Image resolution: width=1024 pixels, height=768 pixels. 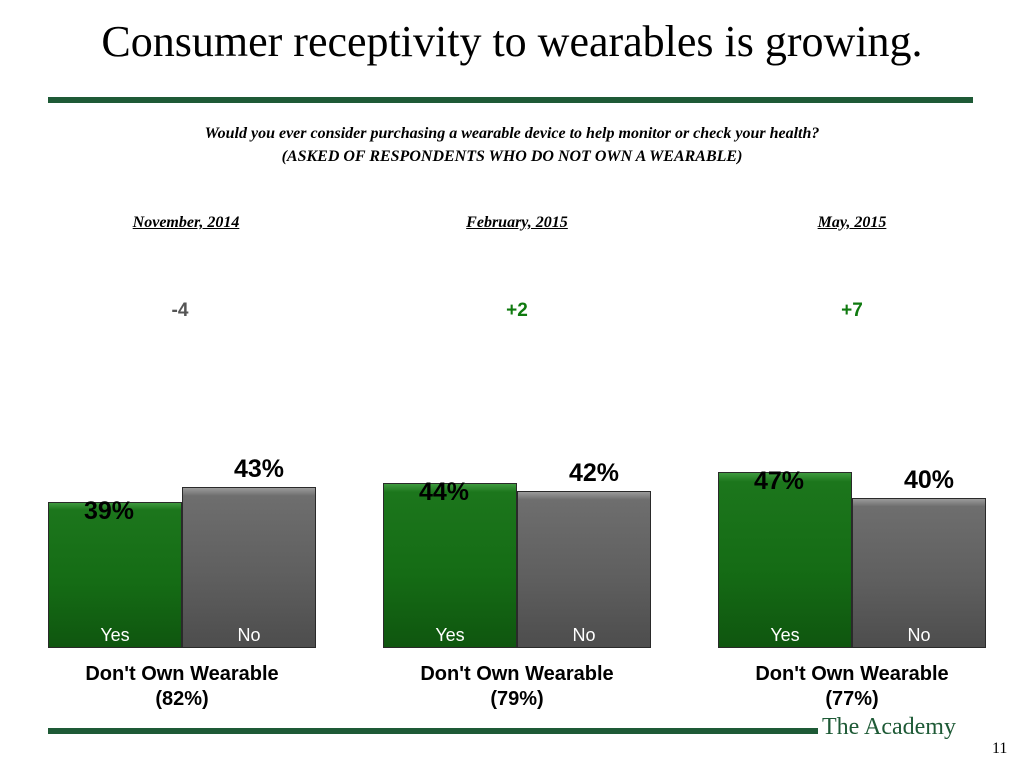 What do you see at coordinates (444, 492) in the screenshot?
I see `data-label: 44%` at bounding box center [444, 492].